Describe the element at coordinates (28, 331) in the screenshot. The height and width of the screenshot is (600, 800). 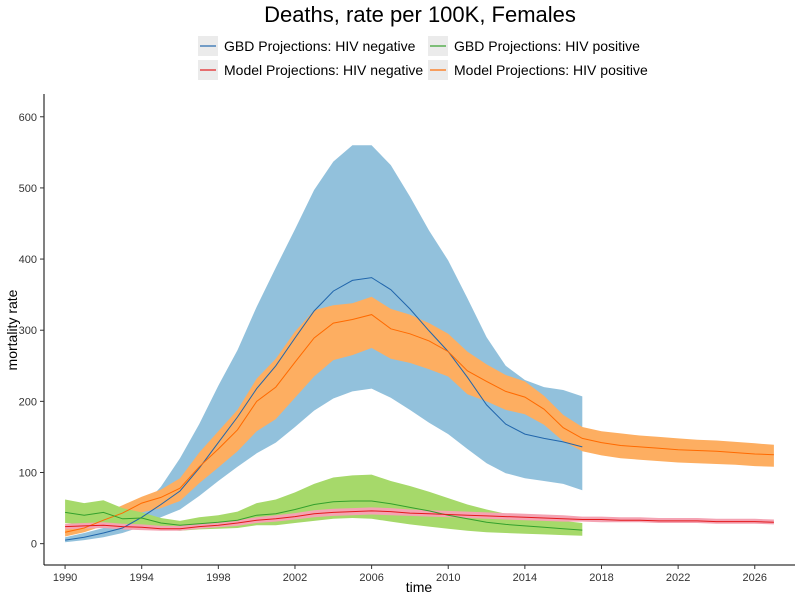
I see `y-tick-label: 300` at that location.